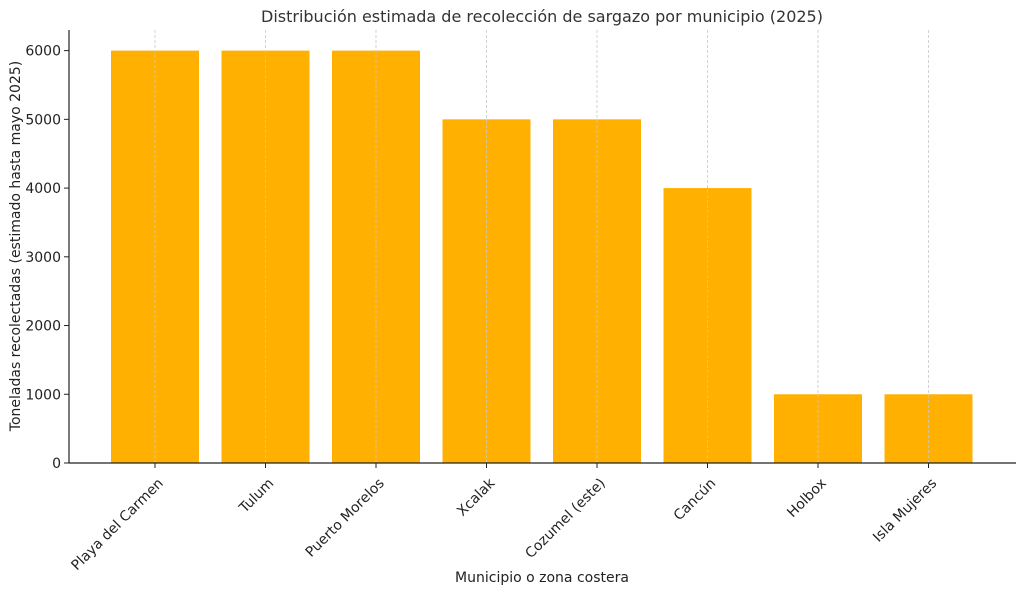  I want to click on x-axis-label: Municipio o zona costera, so click(542, 578).